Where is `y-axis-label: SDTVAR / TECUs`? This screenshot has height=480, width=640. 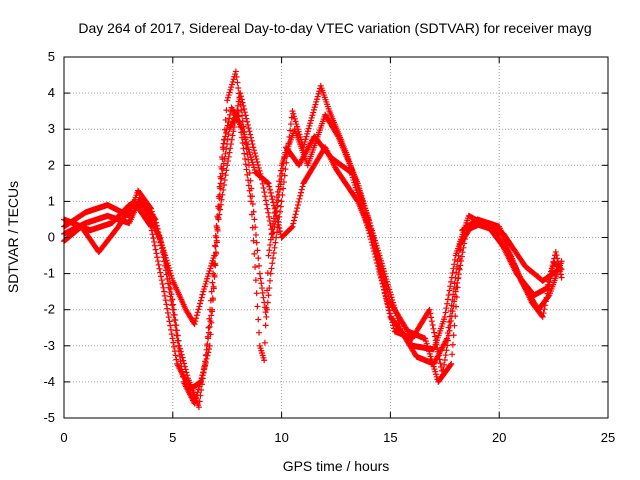
y-axis-label: SDTVAR / TECUs is located at coordinates (13, 237).